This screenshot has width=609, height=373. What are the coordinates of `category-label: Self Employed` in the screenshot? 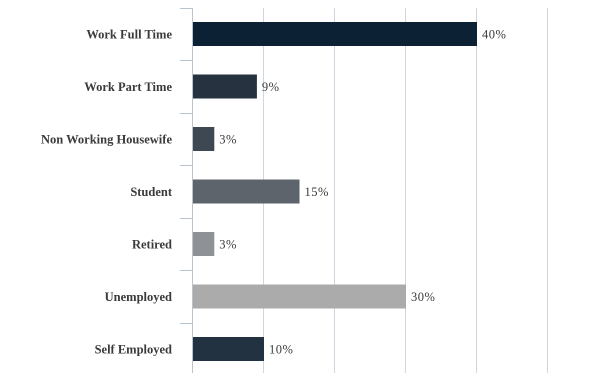 It's located at (133, 350).